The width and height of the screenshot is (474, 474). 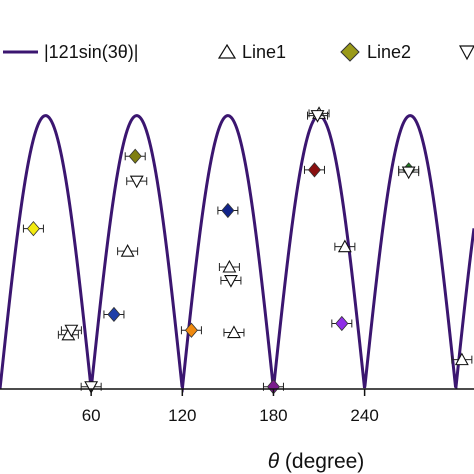 I want to click on x-tick-label: 240, so click(x=364, y=415).